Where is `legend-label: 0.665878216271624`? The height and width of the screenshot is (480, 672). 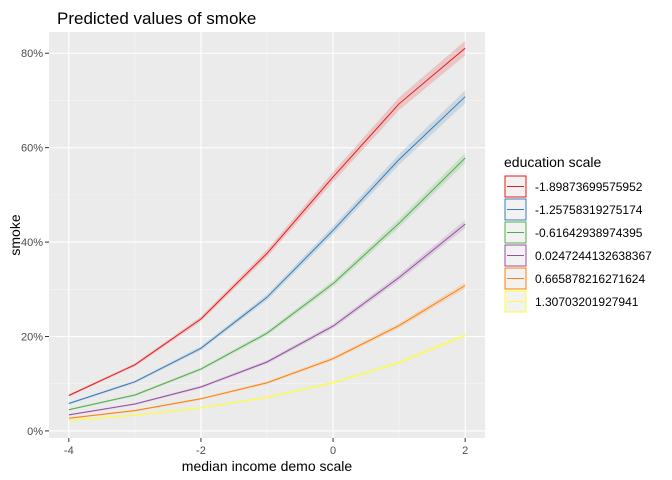 legend-label: 0.665878216271624 is located at coordinates (590, 279).